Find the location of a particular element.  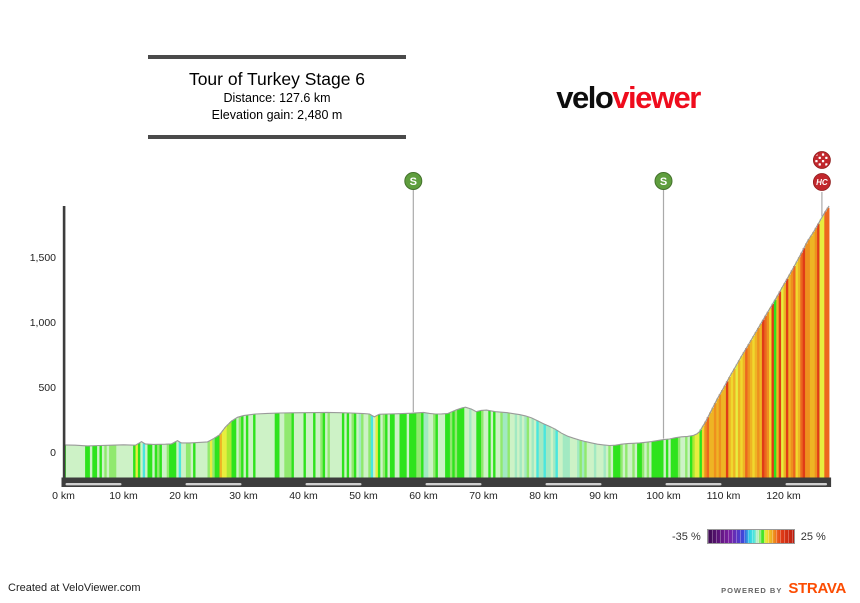

legend-max-label: 25 % is located at coordinates (813, 536).